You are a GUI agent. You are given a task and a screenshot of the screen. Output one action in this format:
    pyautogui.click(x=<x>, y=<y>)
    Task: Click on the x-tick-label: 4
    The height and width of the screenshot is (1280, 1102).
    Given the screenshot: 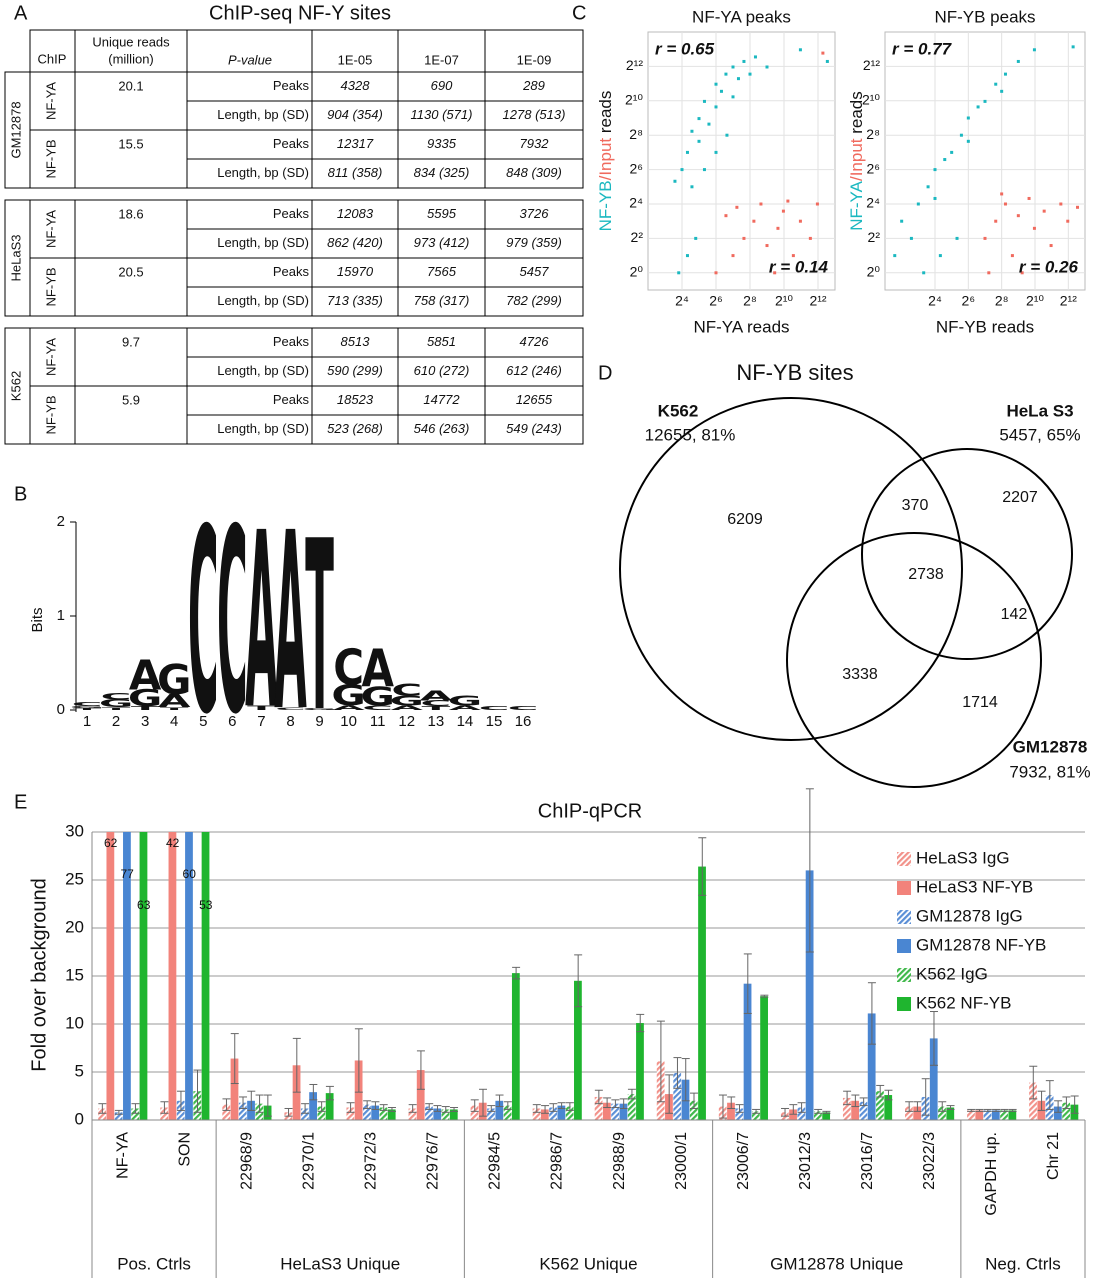 What is the action you would take?
    pyautogui.click(x=174, y=721)
    